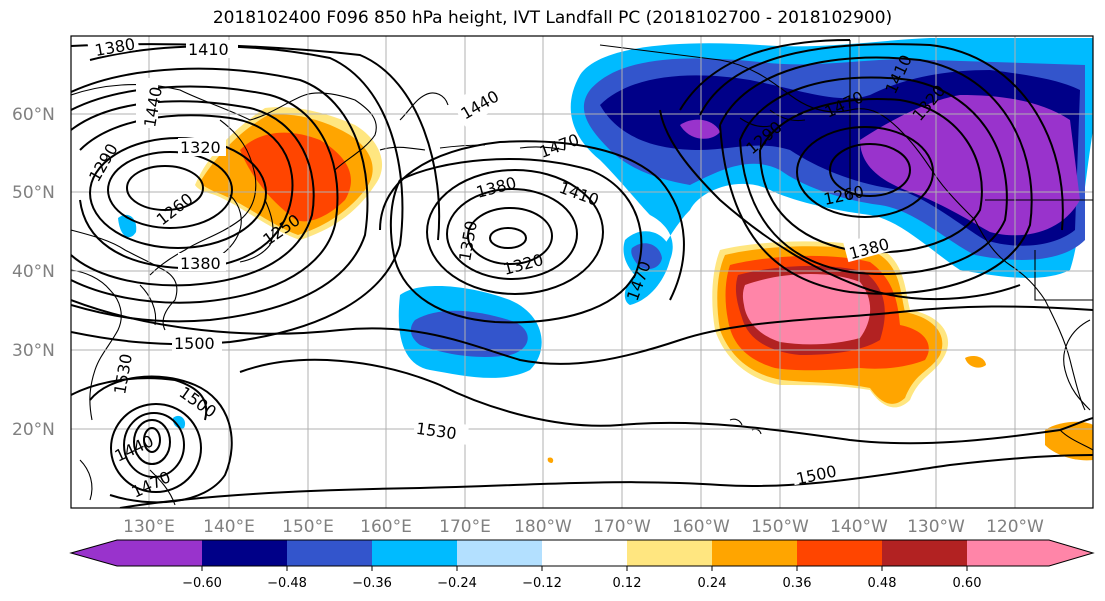 This screenshot has height=601, width=1105. Describe the element at coordinates (1015, 527) in the screenshot. I see `lon-label: 120°W` at that location.